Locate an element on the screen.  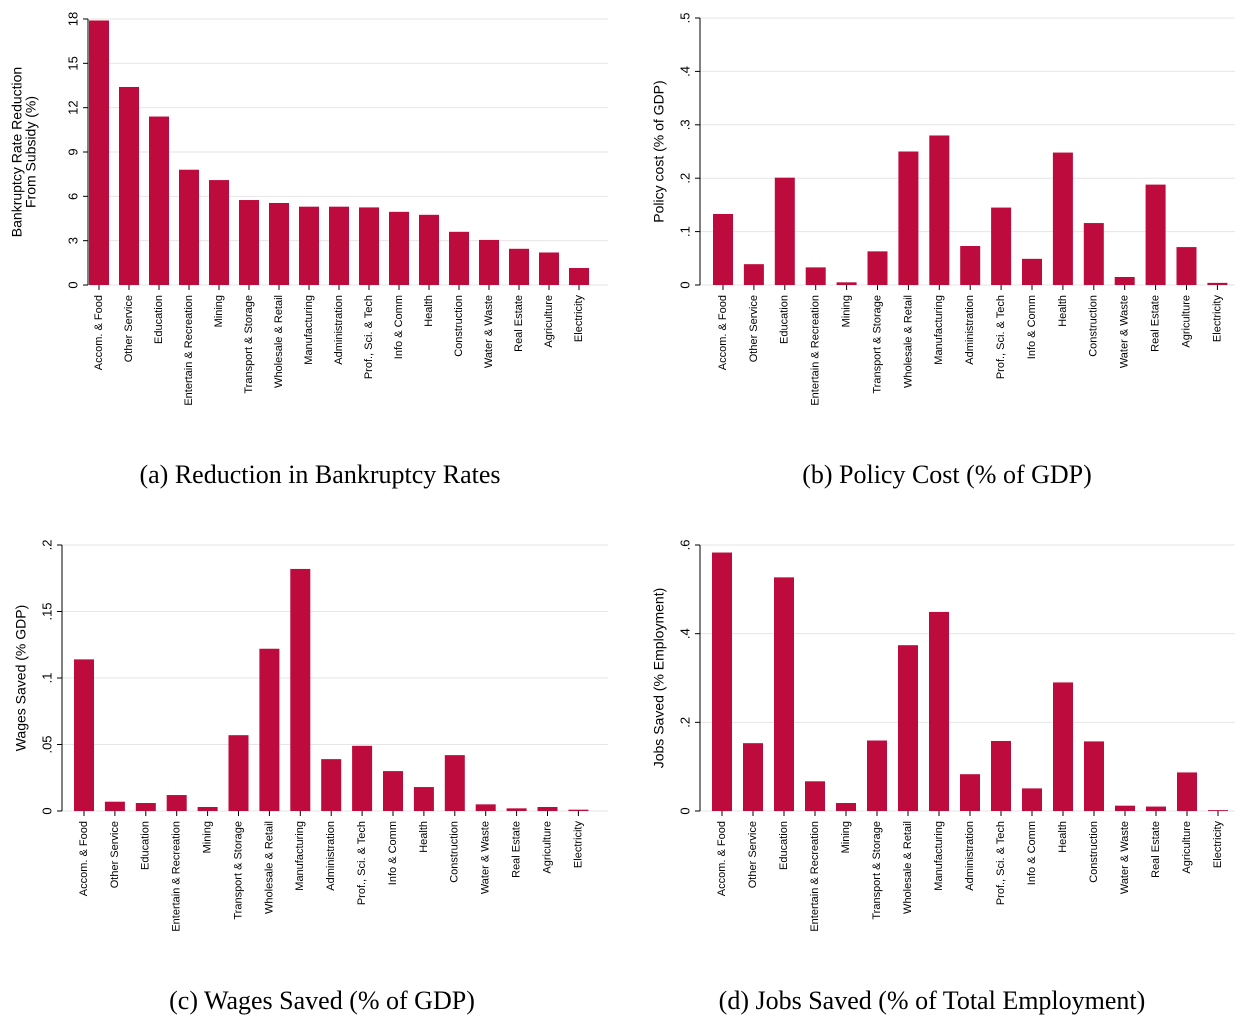
y-axis-label: Jobs Saved (% Employment) is located at coordinates (659, 678).